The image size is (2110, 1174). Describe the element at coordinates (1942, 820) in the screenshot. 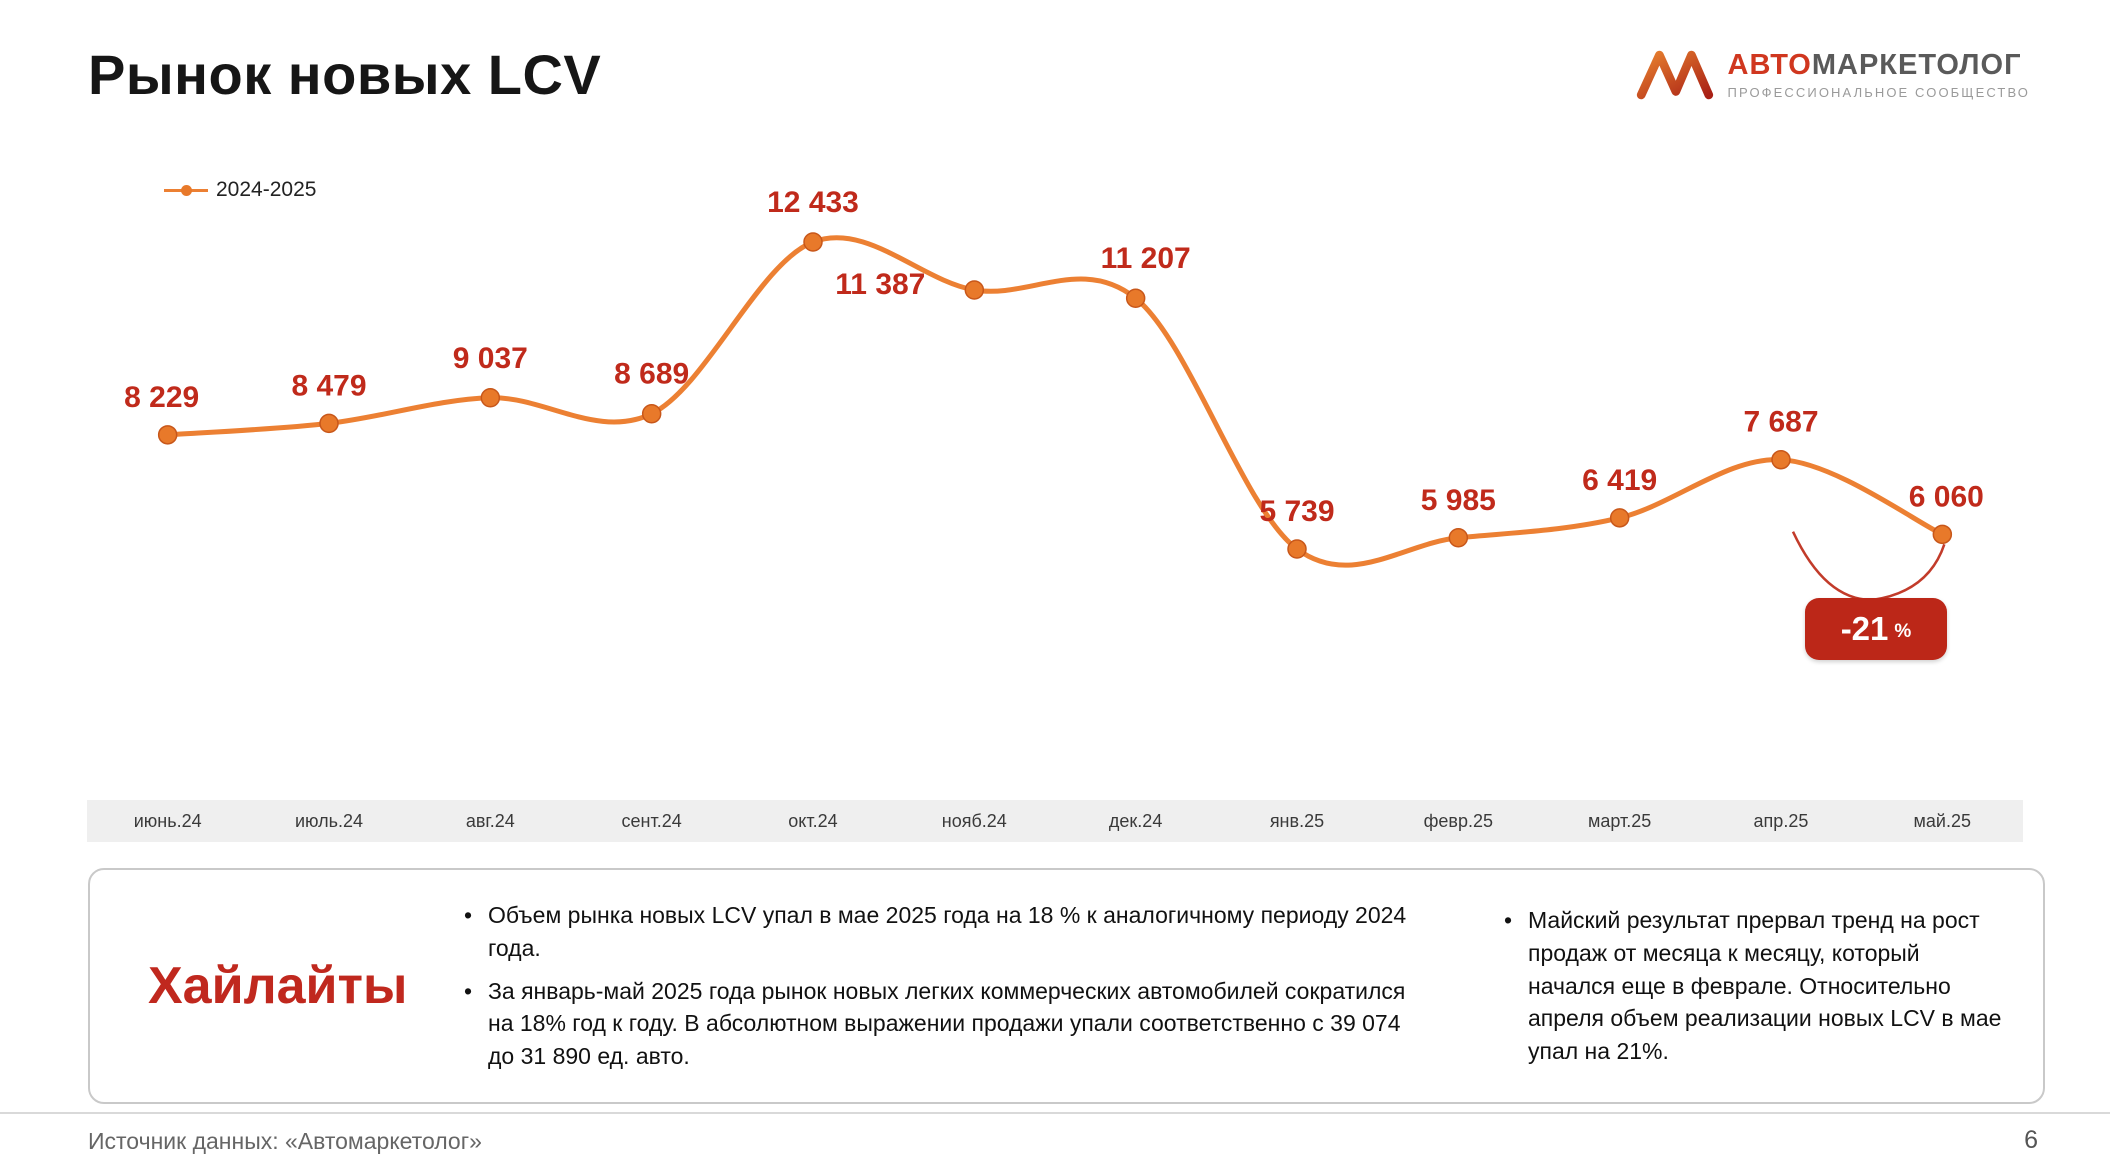

I see `x-axis-label: май.25` at that location.